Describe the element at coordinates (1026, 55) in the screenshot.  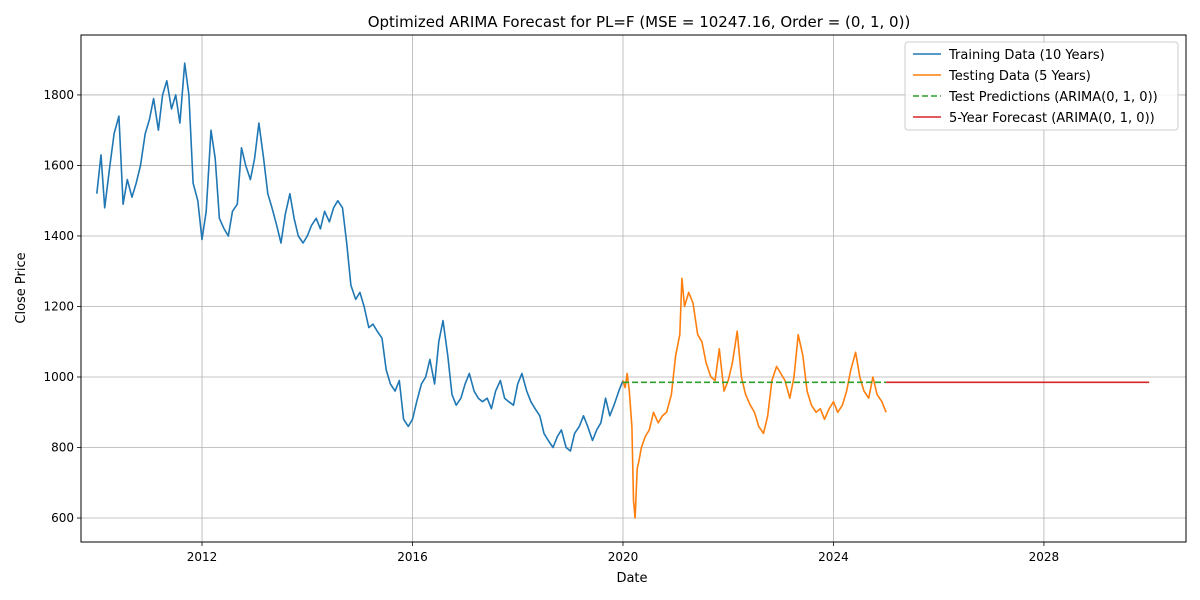
I see `legend-label-1: Training Data (10 Years)` at that location.